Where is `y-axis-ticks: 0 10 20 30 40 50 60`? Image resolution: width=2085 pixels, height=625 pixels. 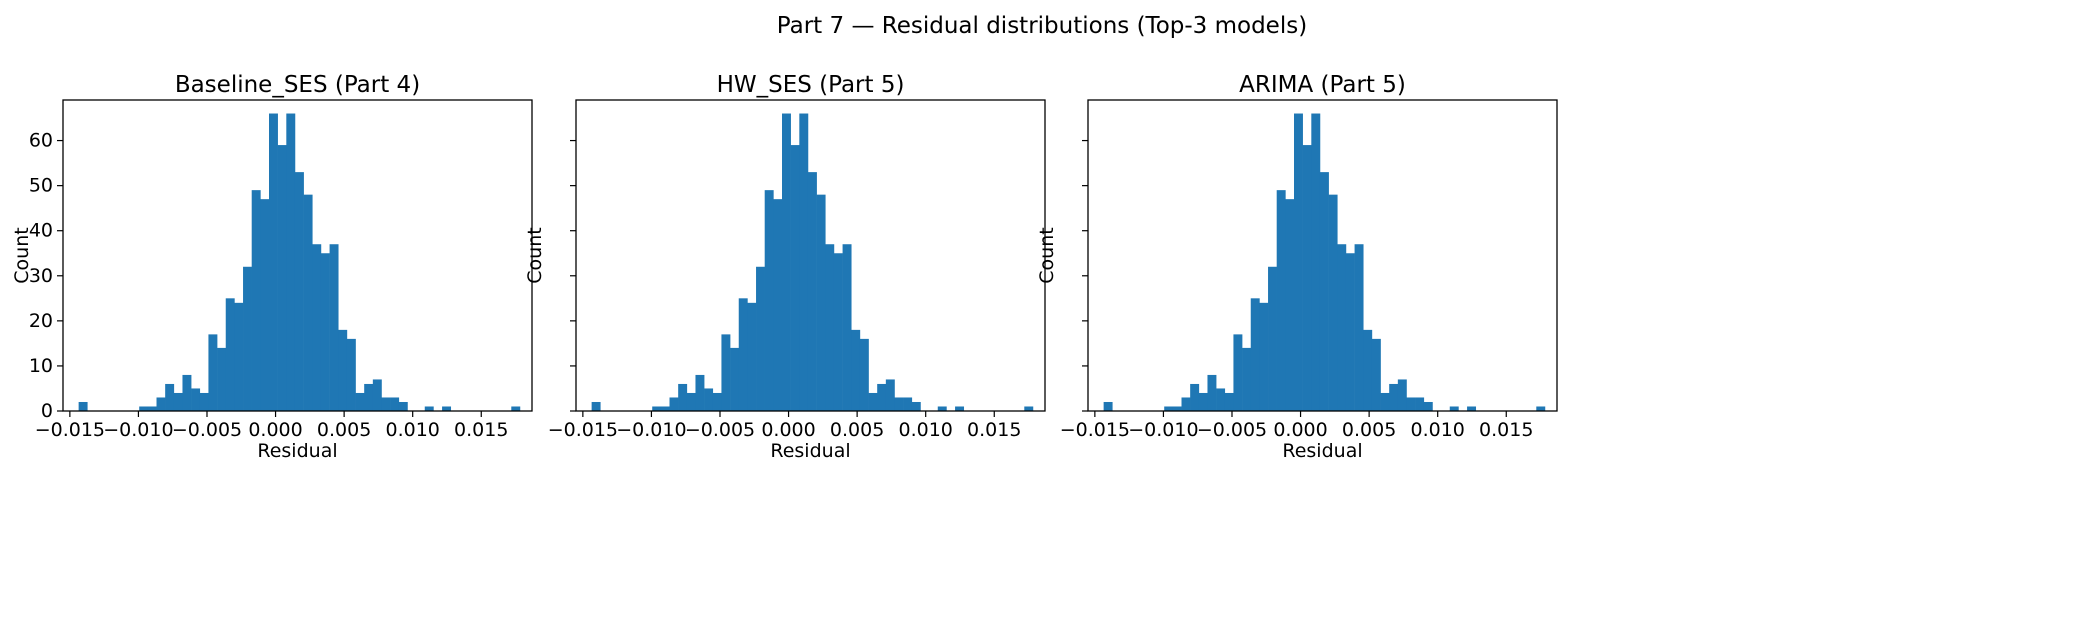 y-axis-ticks: 0 10 20 30 40 50 60 is located at coordinates (46, 276).